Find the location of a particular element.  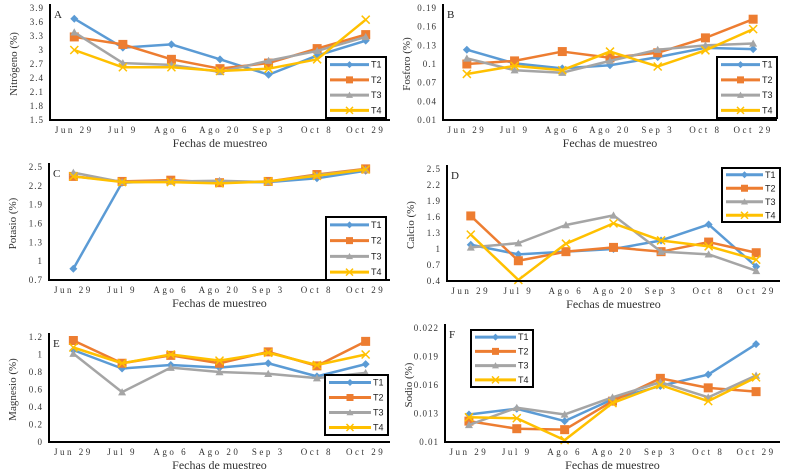

y-tick-label: 0.7 is located at coordinates (36, 280).